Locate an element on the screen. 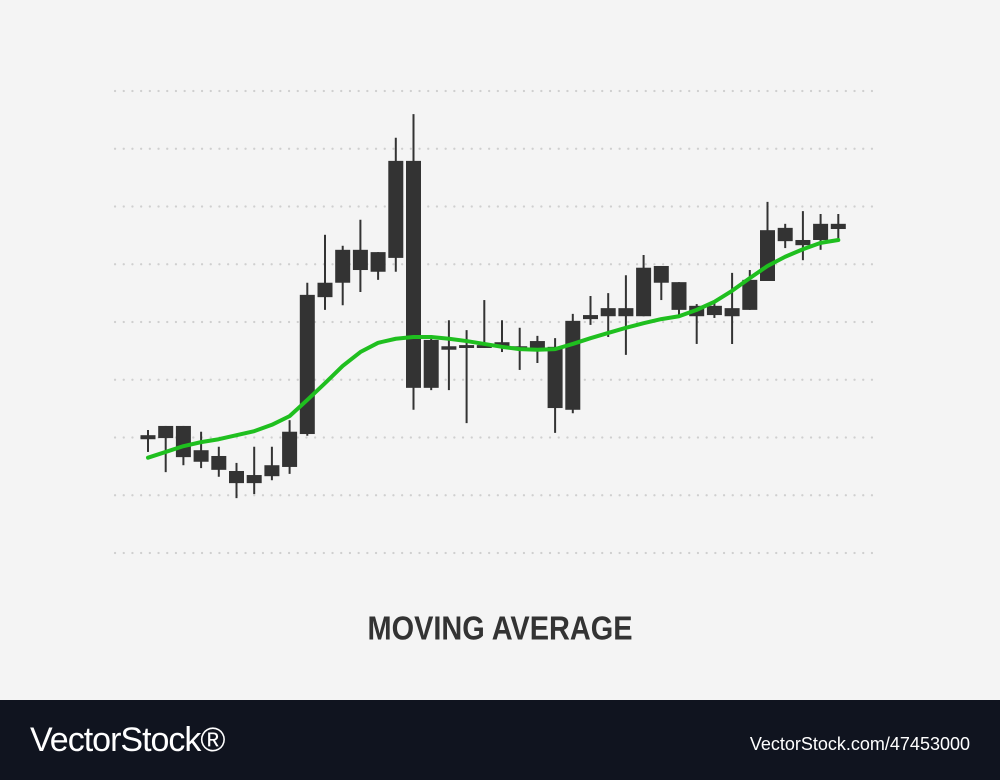  footer-bar is located at coordinates (500, 740).